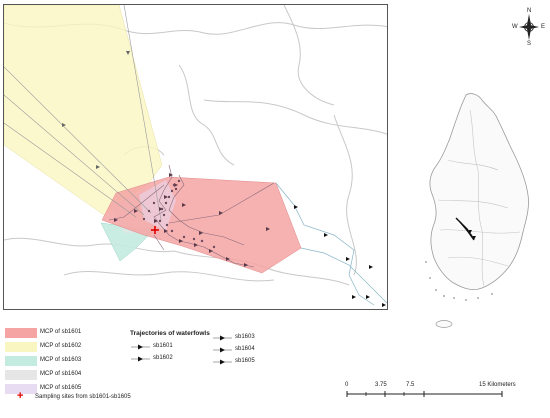  What do you see at coordinates (61, 346) in the screenshot?
I see `legend-label: MCP of sb1602` at bounding box center [61, 346].